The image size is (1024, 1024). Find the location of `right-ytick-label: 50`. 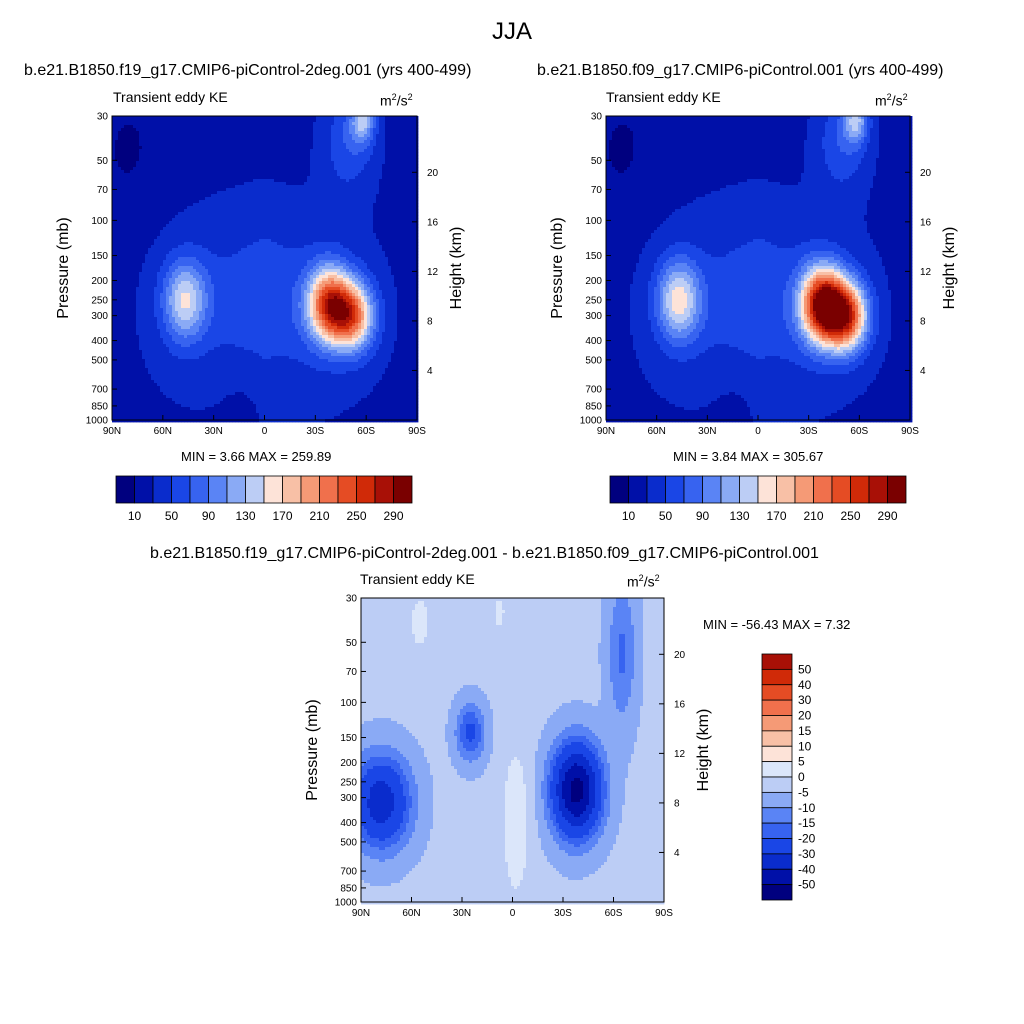

right-ytick-label: 50 is located at coordinates (597, 161).